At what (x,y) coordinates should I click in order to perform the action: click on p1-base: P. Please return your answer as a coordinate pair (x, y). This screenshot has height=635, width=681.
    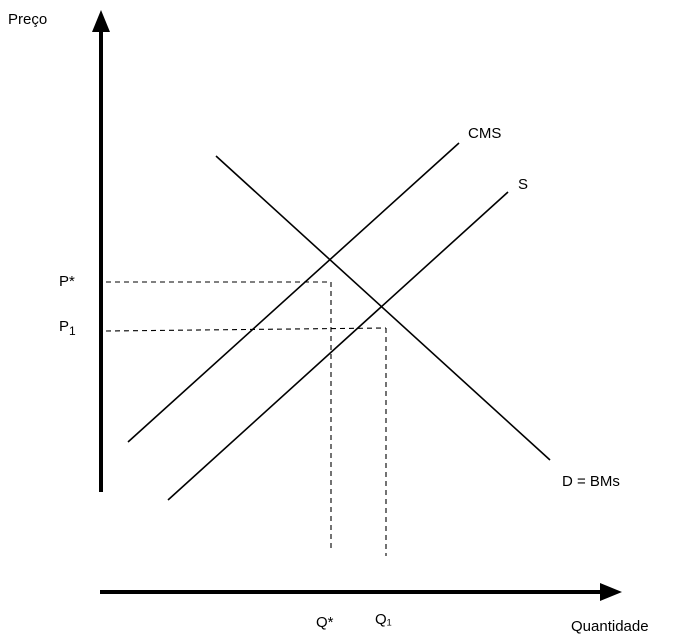
    Looking at the image, I should click on (64, 326).